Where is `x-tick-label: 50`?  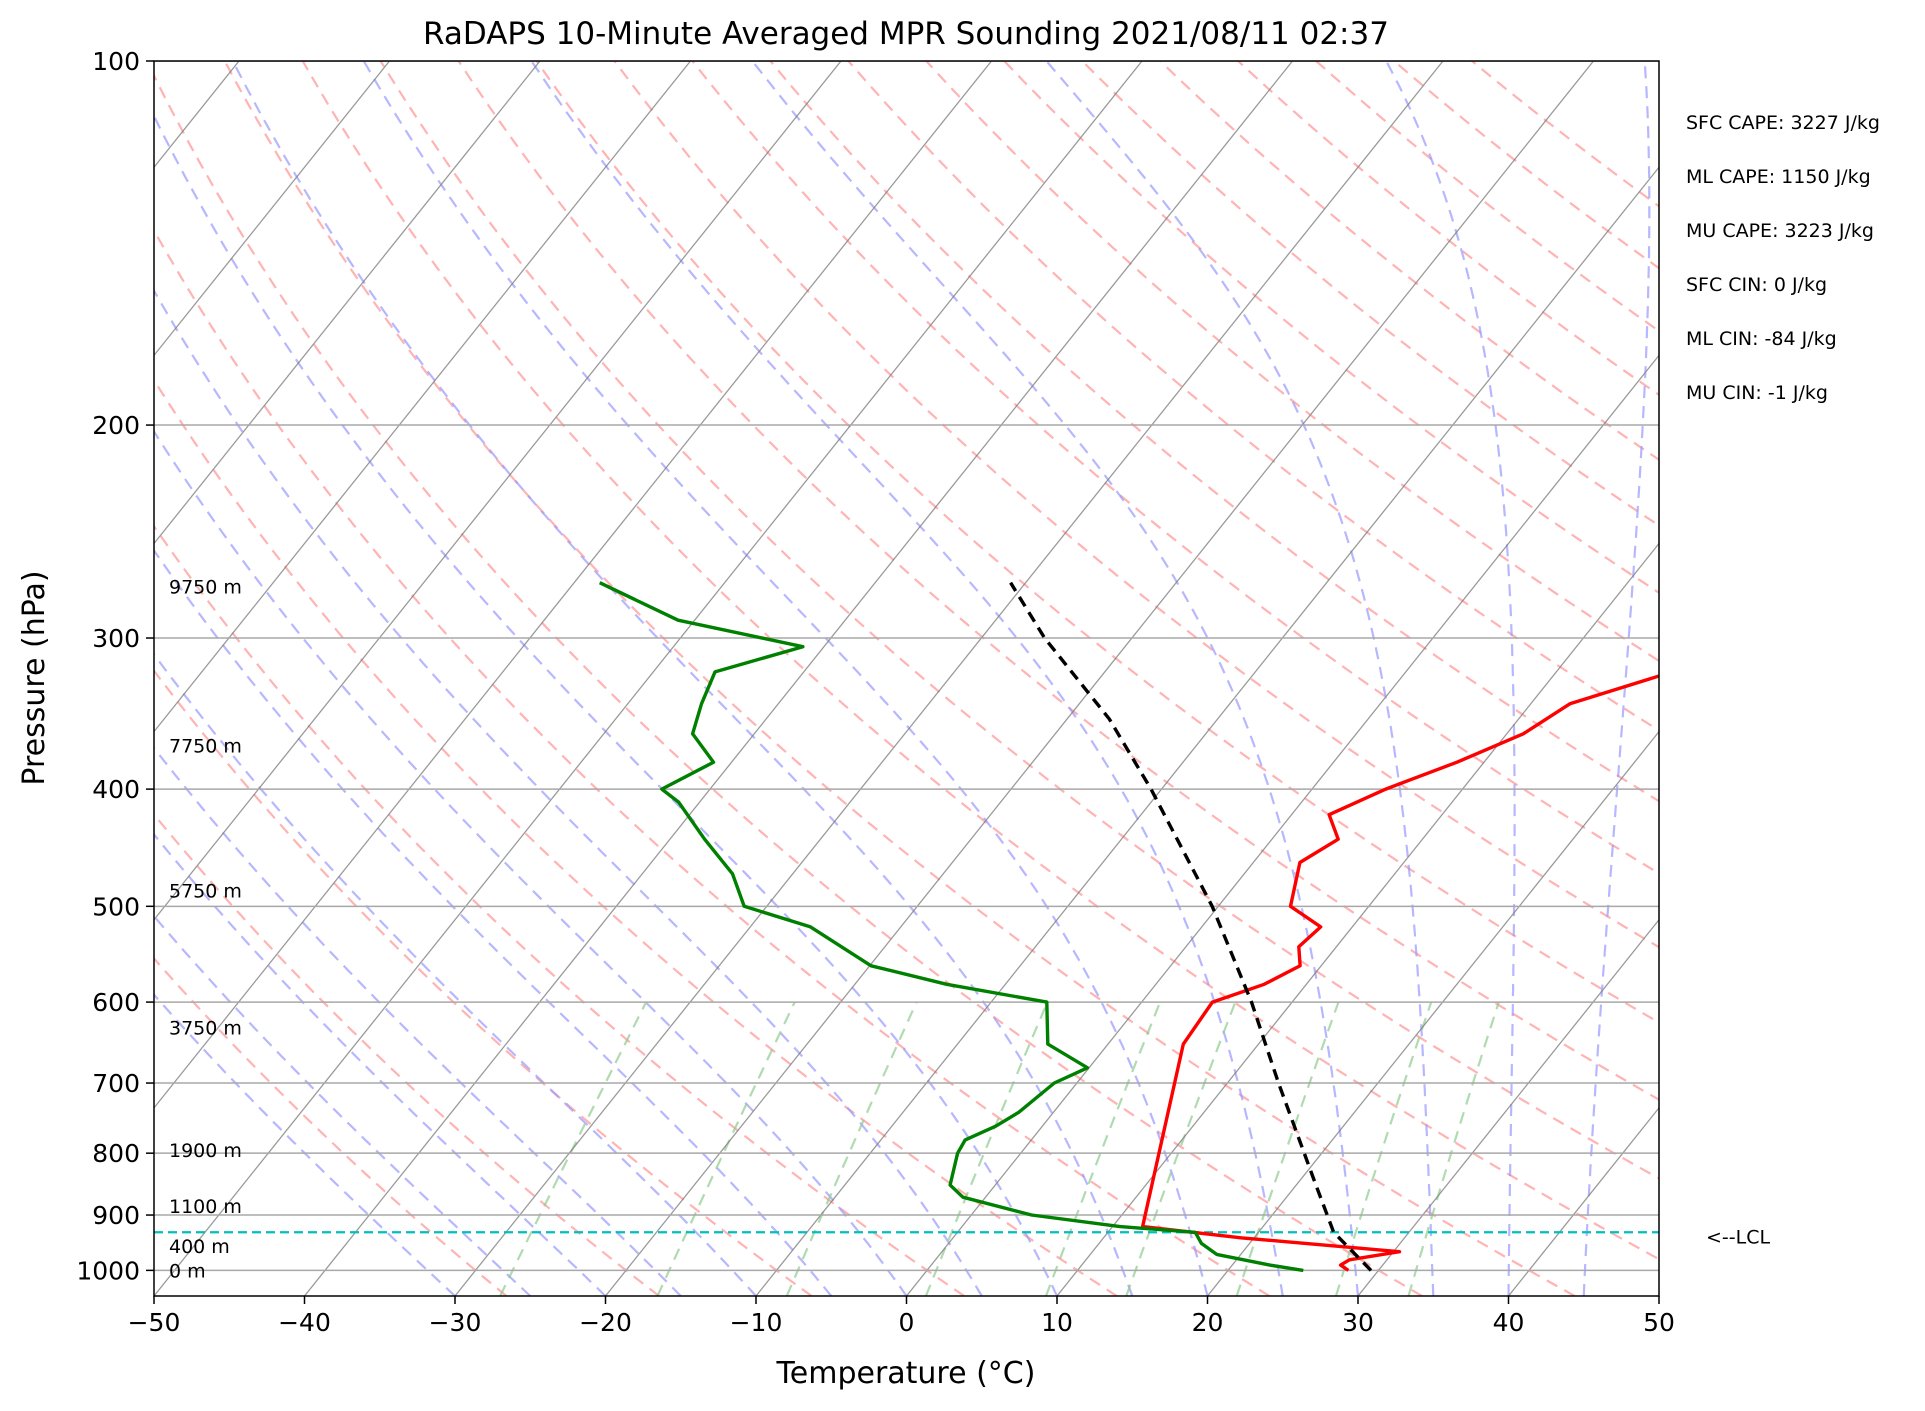 x-tick-label: 50 is located at coordinates (1659, 1322).